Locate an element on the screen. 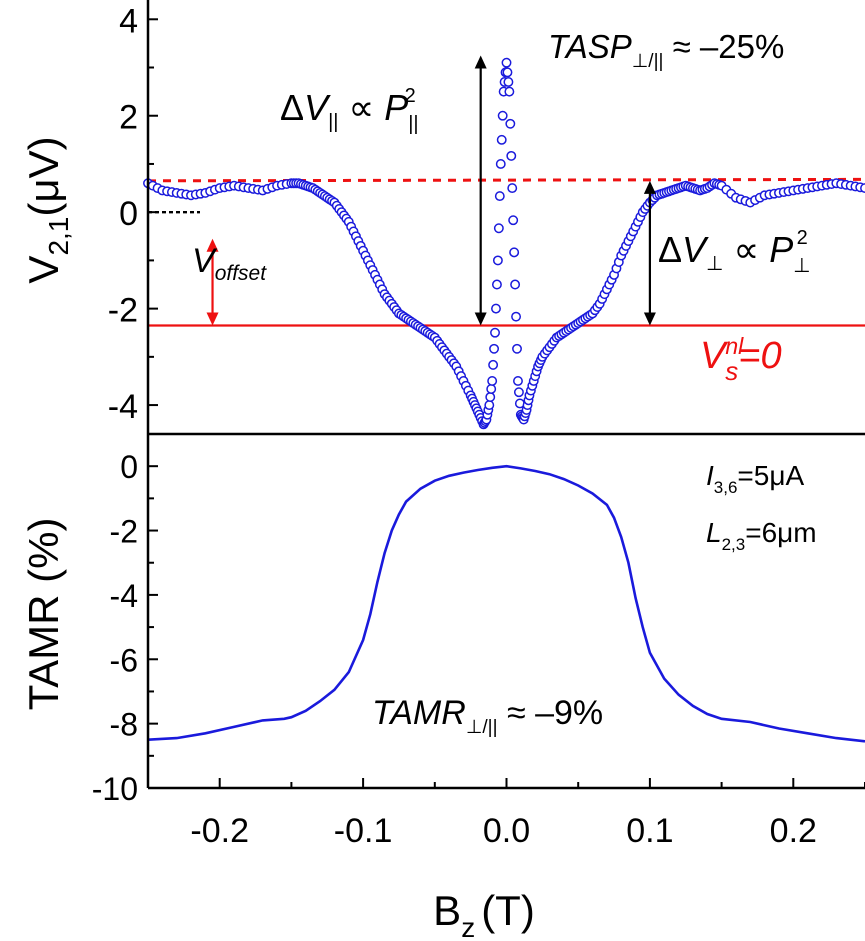 The image size is (865, 941). voffset-main: V is located at coordinates (205, 261).